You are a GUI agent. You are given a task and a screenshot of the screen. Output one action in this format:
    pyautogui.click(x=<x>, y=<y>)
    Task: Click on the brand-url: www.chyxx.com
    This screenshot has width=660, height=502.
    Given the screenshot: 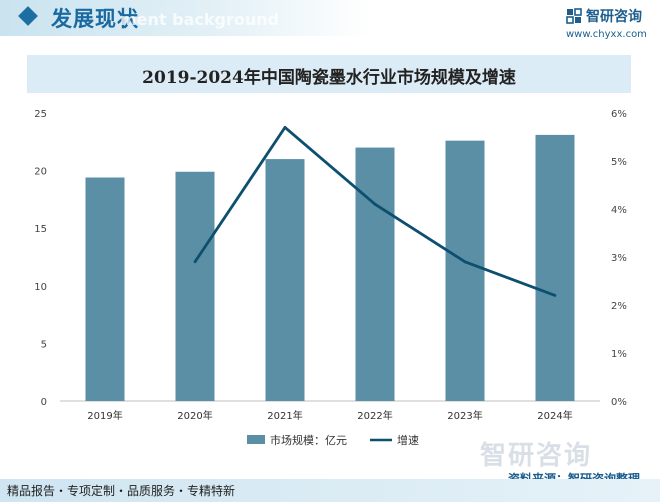 What is the action you would take?
    pyautogui.click(x=606, y=34)
    